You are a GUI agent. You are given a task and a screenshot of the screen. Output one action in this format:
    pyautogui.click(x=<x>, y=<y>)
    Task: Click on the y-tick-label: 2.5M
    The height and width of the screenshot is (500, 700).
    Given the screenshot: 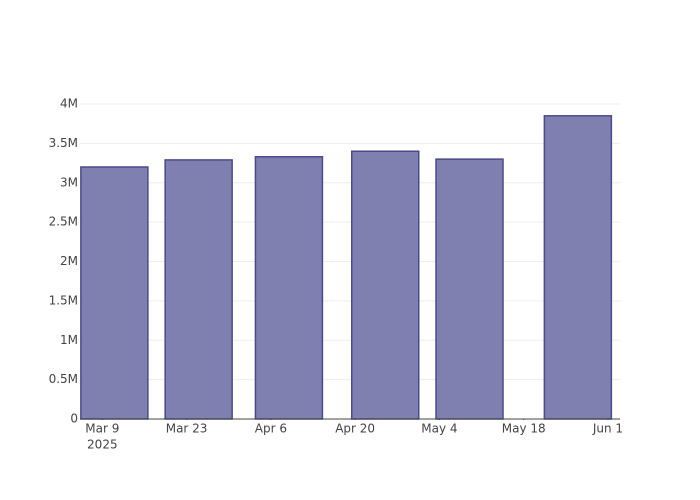 What is the action you would take?
    pyautogui.click(x=63, y=222)
    